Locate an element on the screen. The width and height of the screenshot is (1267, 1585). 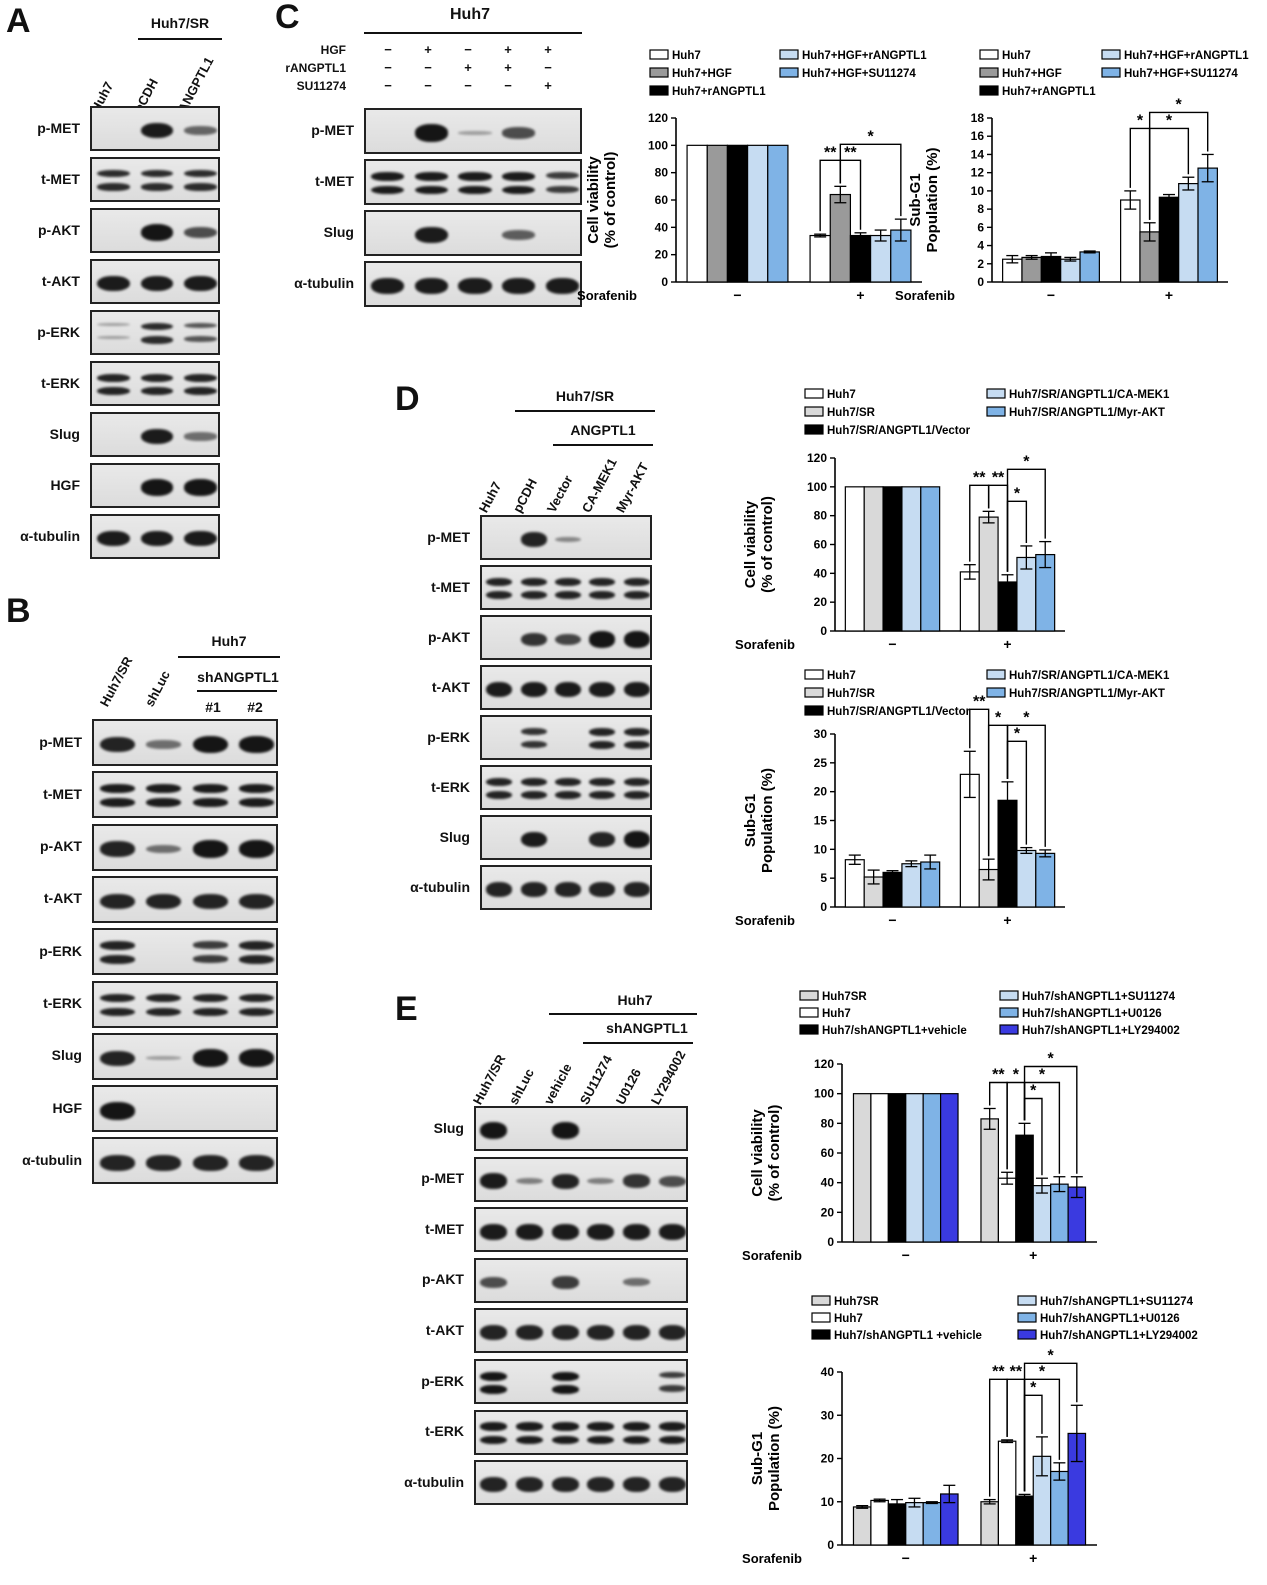
B-lane-3: #1 is located at coordinates (213, 707).